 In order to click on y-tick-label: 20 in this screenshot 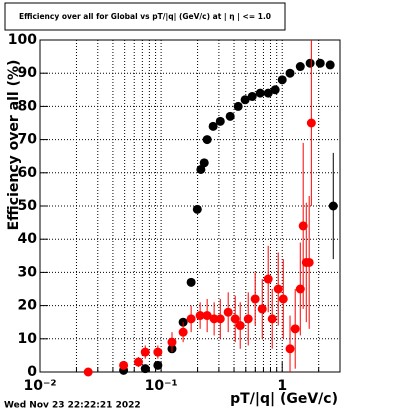, I will do `click(28, 306)`.